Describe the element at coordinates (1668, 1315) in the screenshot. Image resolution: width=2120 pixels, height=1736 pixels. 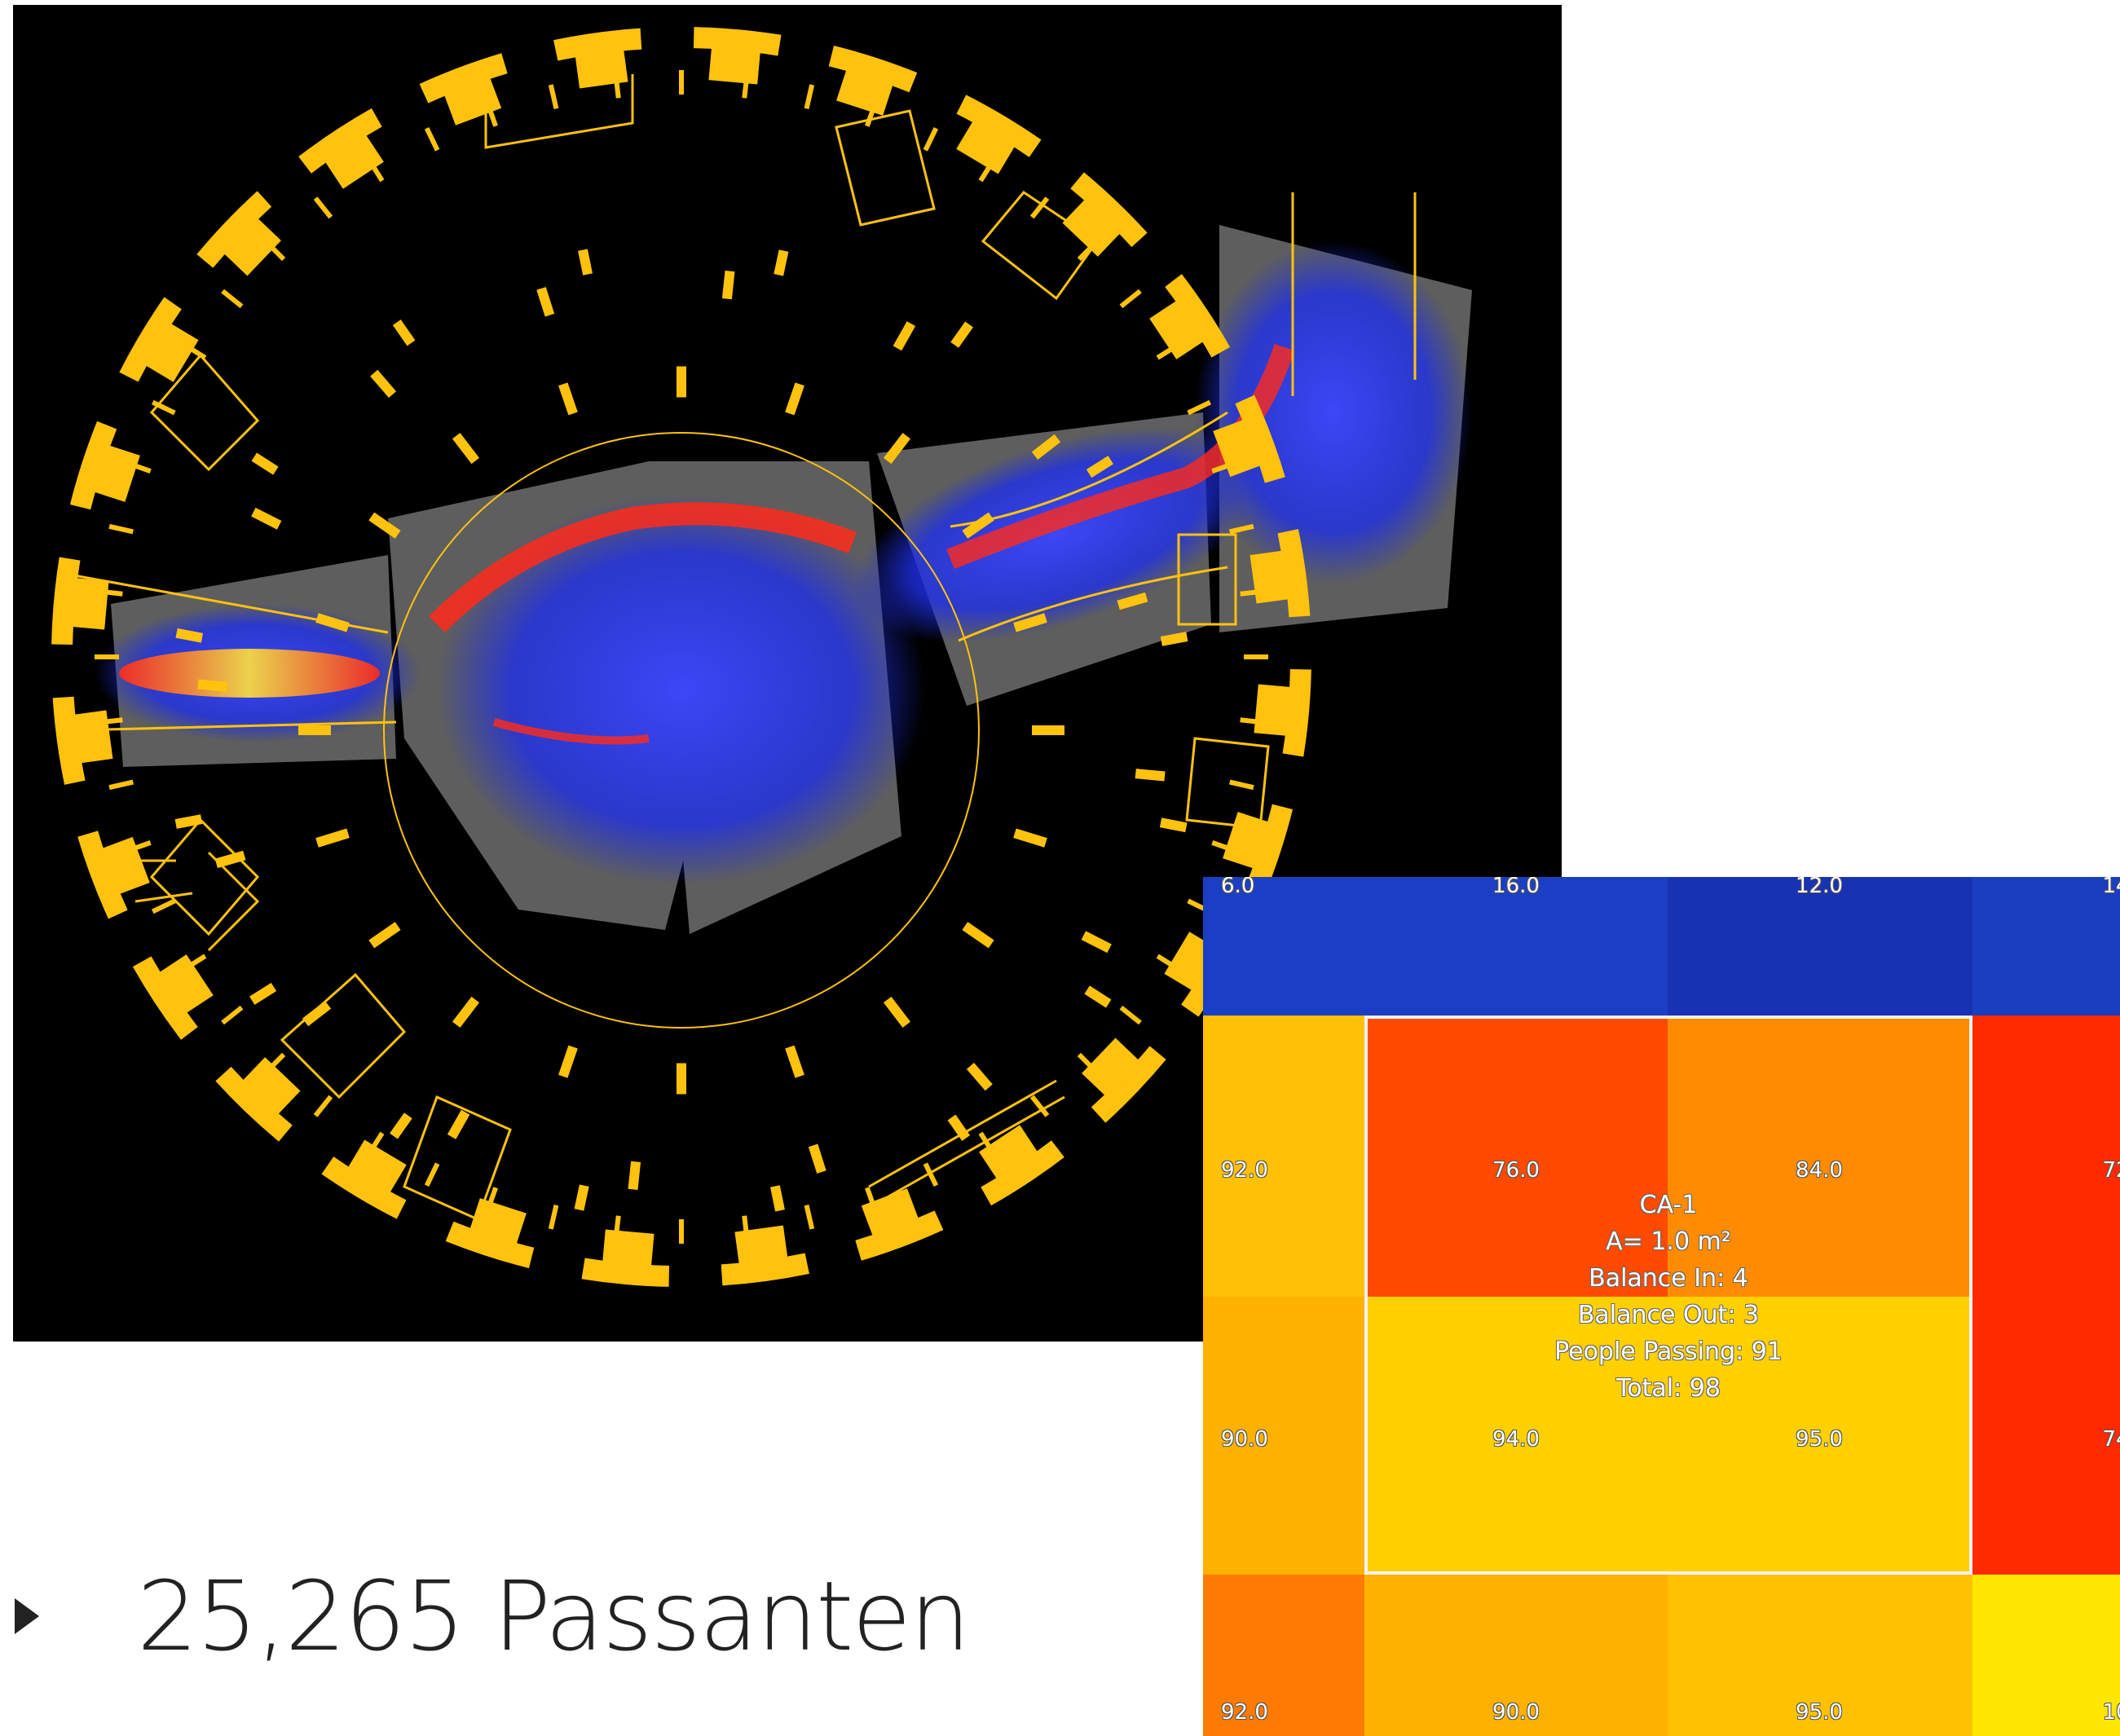
I see `zone-balance-out: Balance Out: 3` at that location.